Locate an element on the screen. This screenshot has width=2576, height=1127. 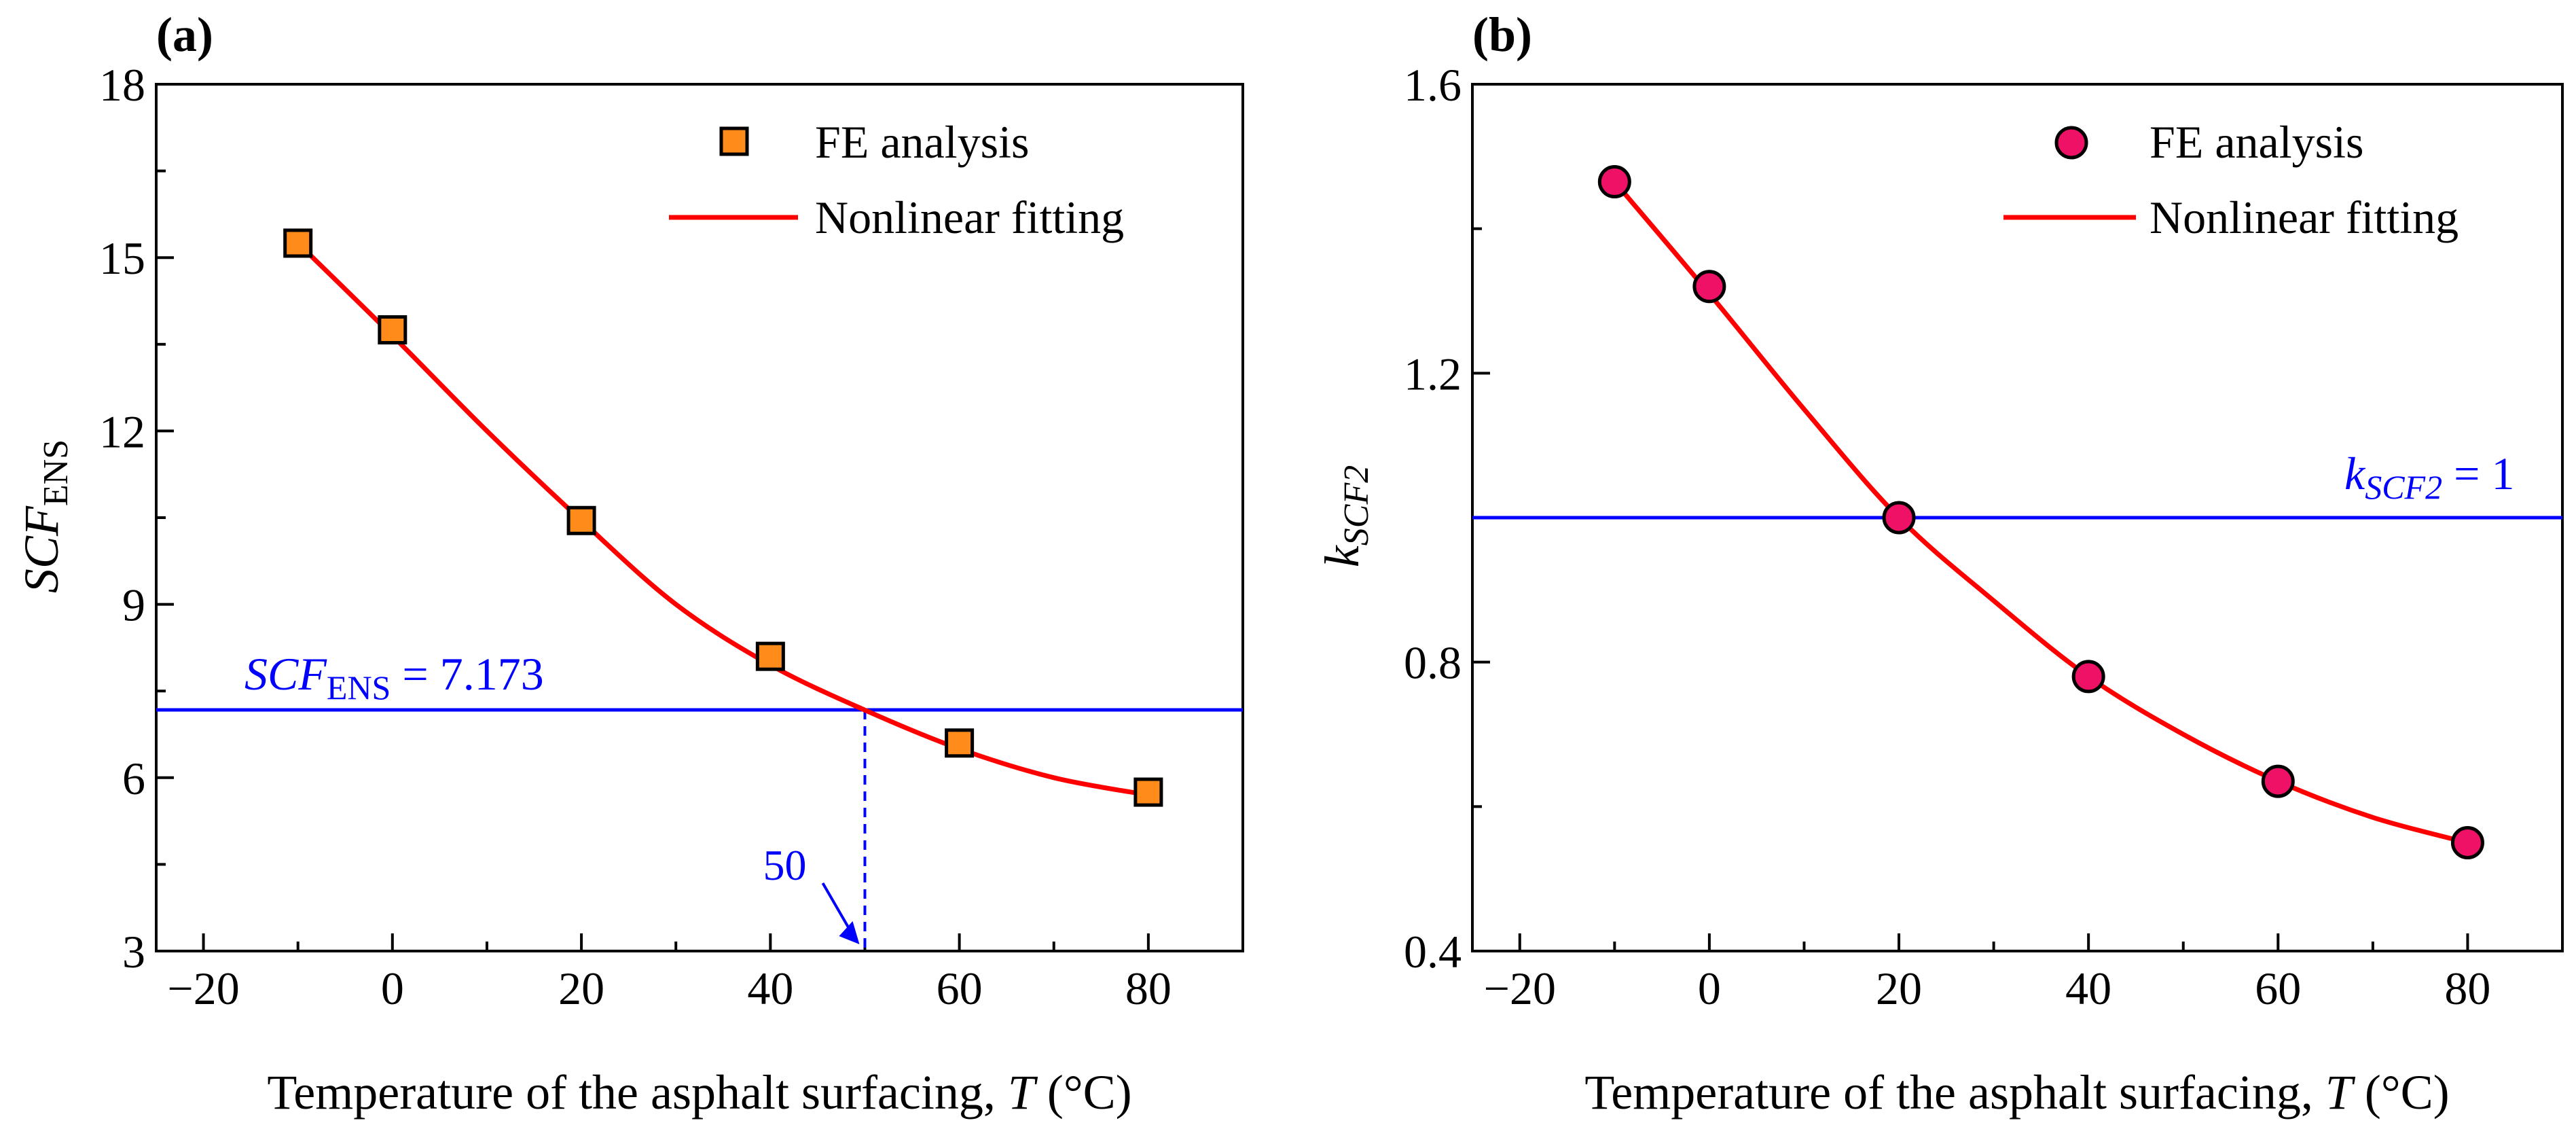
reference-label-sub: SCF2 is located at coordinates (2403, 487).